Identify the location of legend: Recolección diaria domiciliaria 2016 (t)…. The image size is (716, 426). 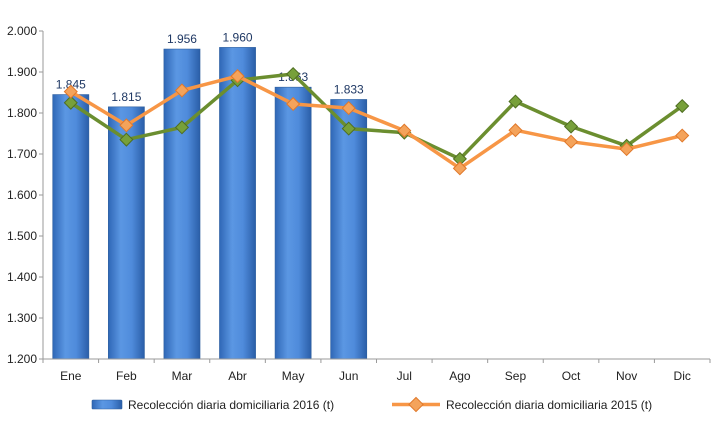
(371, 404).